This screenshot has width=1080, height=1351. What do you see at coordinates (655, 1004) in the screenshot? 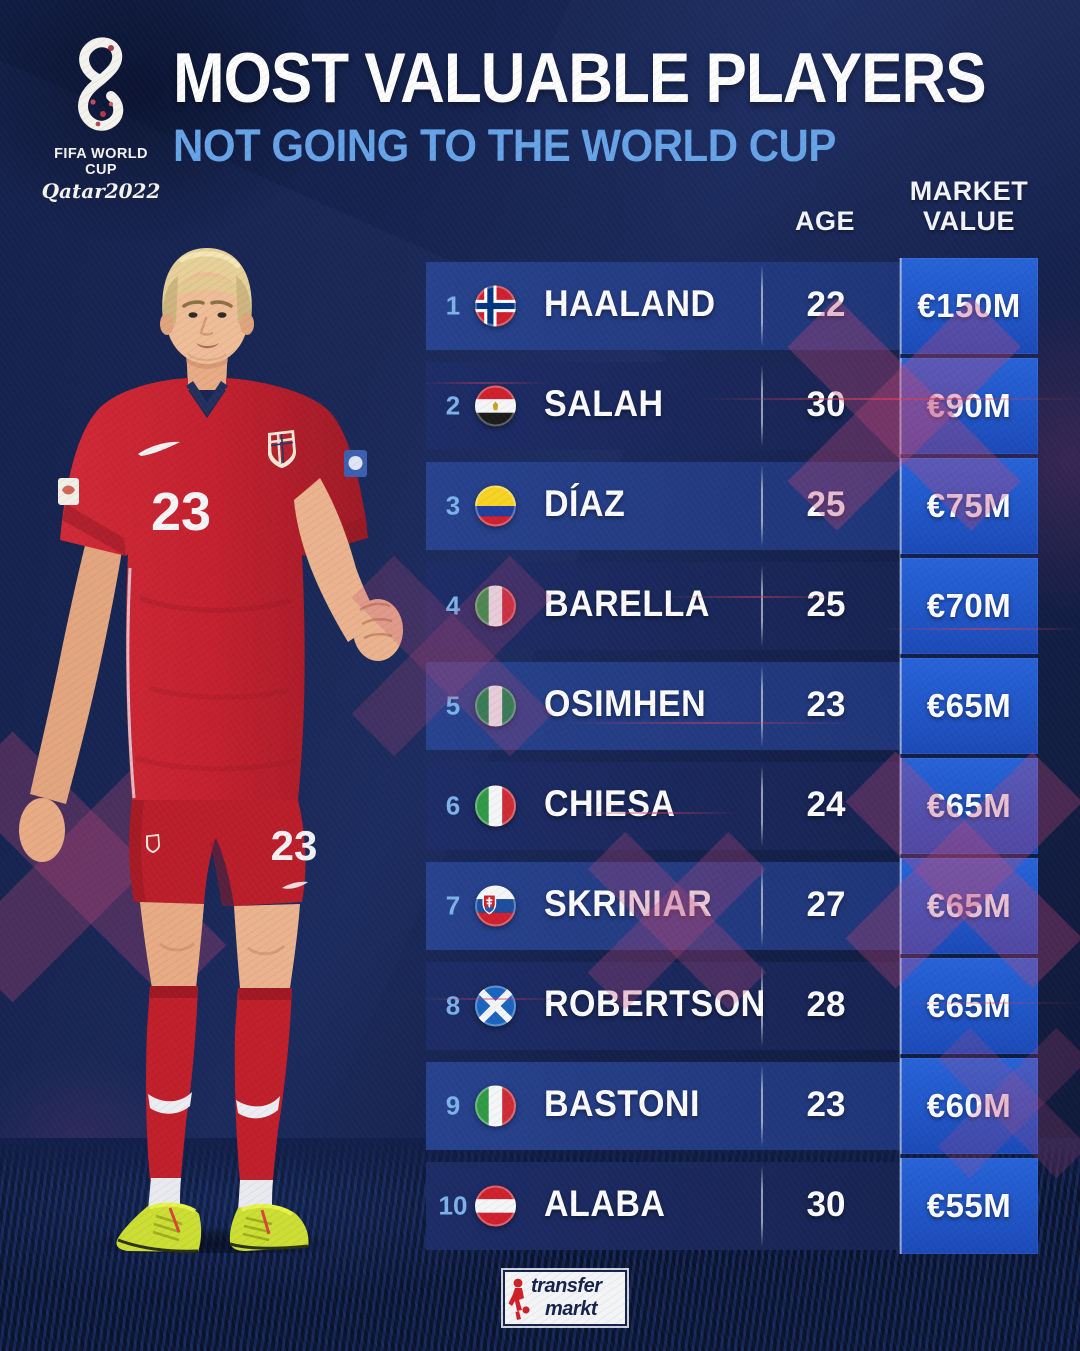
I see `player-name: ROBERTSON` at bounding box center [655, 1004].